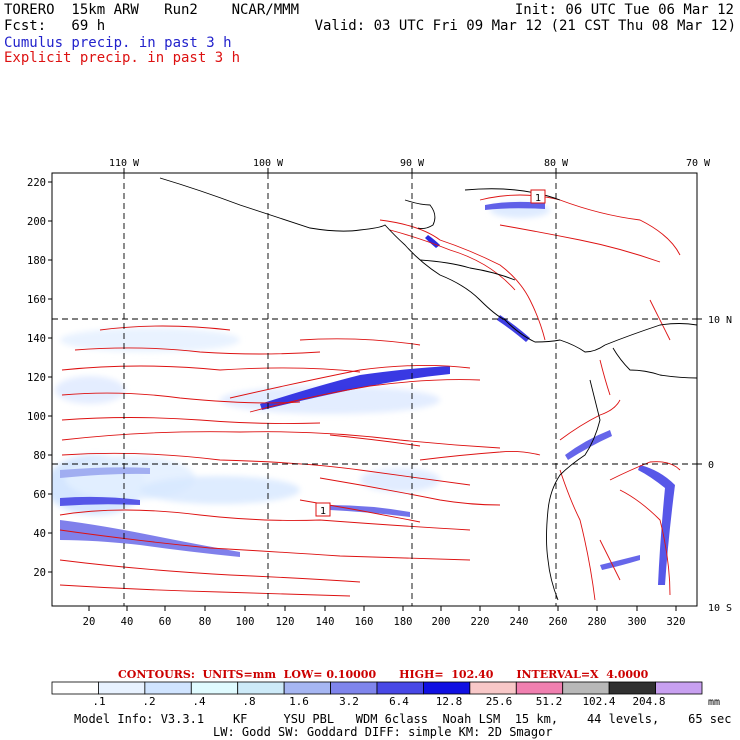 Image resolution: width=740 pixels, height=740 pixels. What do you see at coordinates (55, 26) in the screenshot?
I see `forecast-hour: Fcst: 69 h` at bounding box center [55, 26].